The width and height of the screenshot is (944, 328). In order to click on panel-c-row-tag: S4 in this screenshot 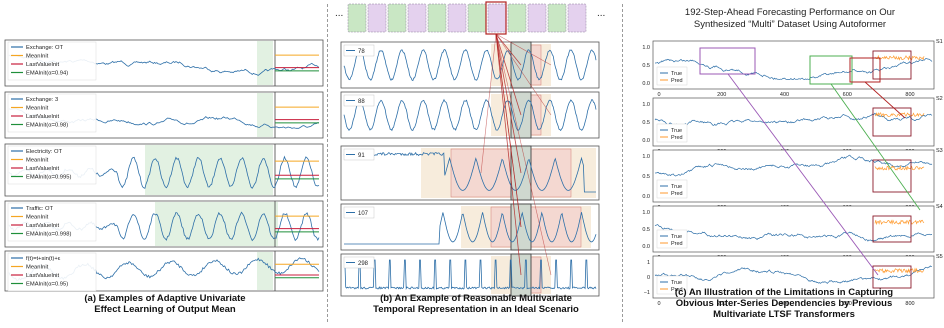, I will do `click(939, 207)`.